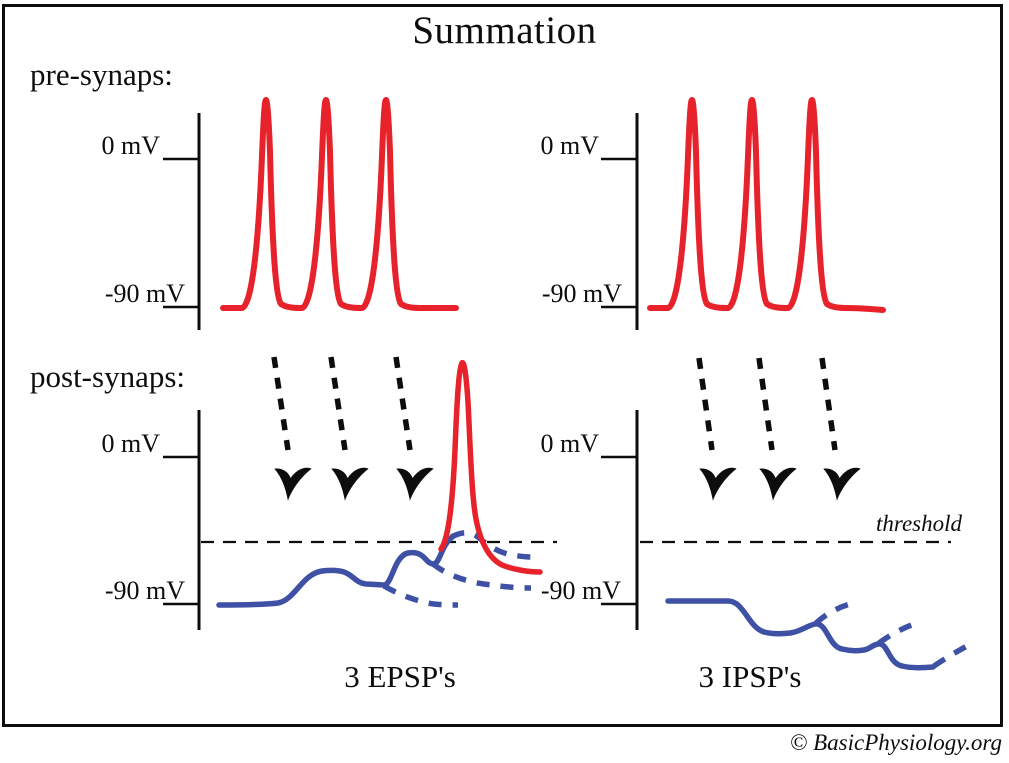  What do you see at coordinates (504, 30) in the screenshot?
I see `figure-title: Summation` at bounding box center [504, 30].